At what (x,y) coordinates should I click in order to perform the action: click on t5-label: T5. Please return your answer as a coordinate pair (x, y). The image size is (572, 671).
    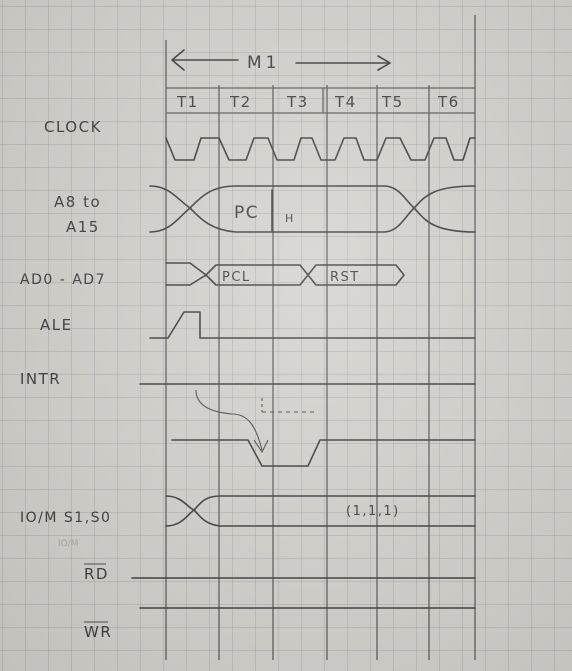
    Looking at the image, I should click on (392, 102).